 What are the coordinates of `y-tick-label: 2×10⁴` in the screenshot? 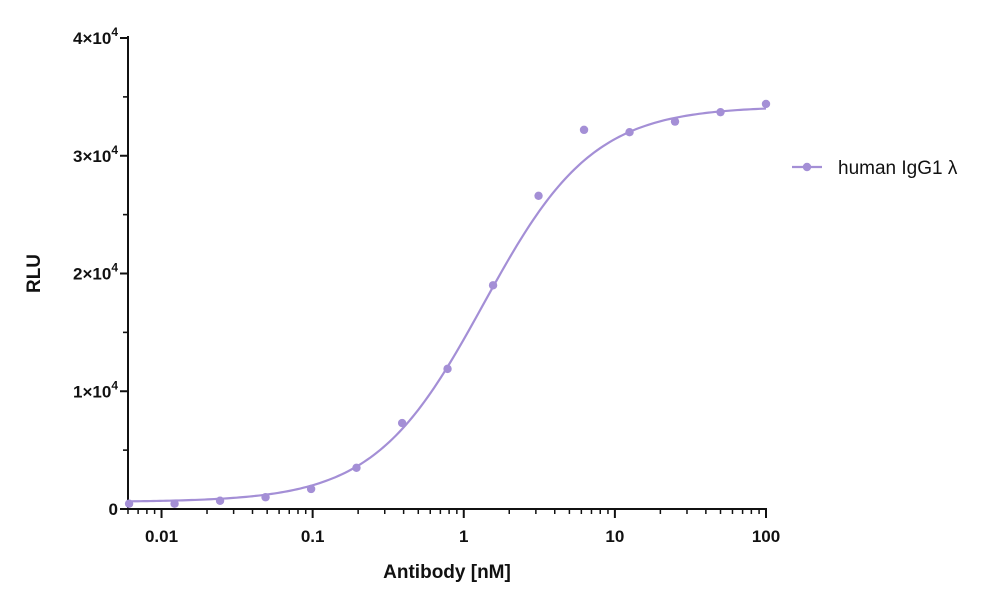 It's located at (95, 272).